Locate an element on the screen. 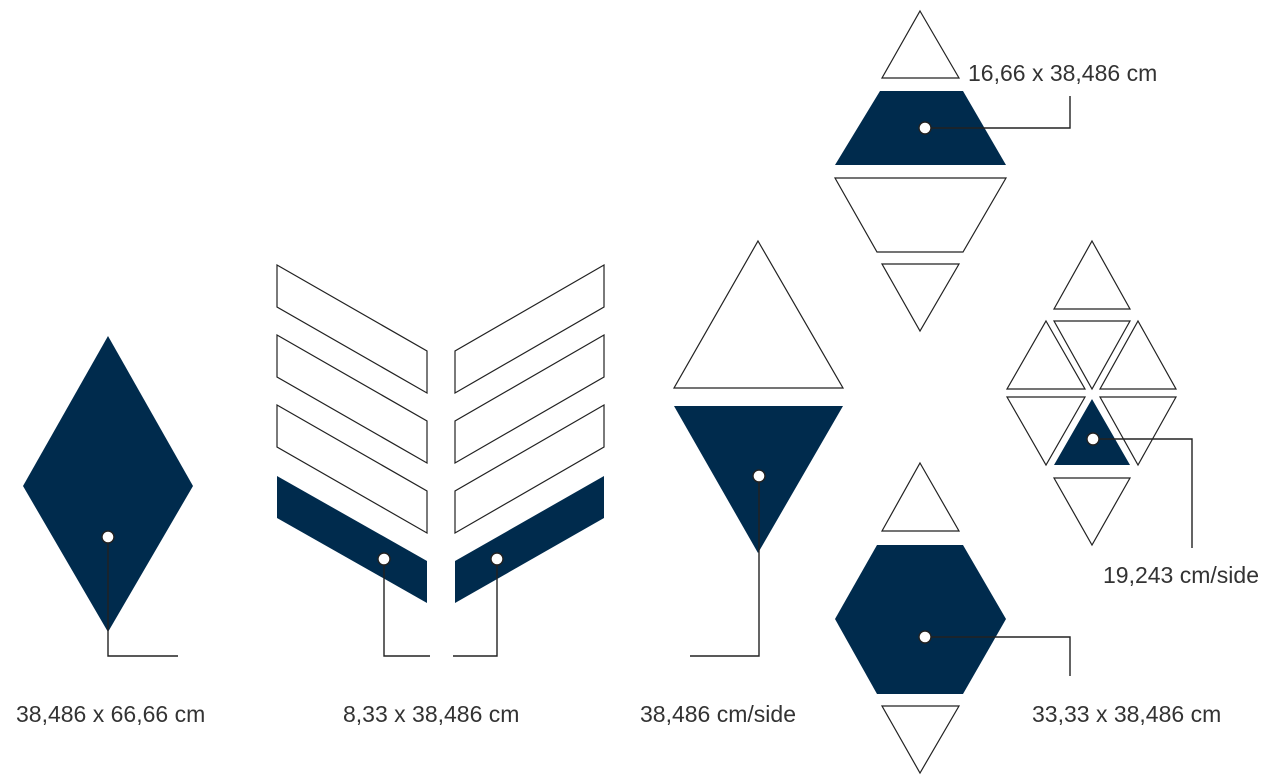 The height and width of the screenshot is (775, 1287). small-triangle-lower-left is located at coordinates (1046, 431).